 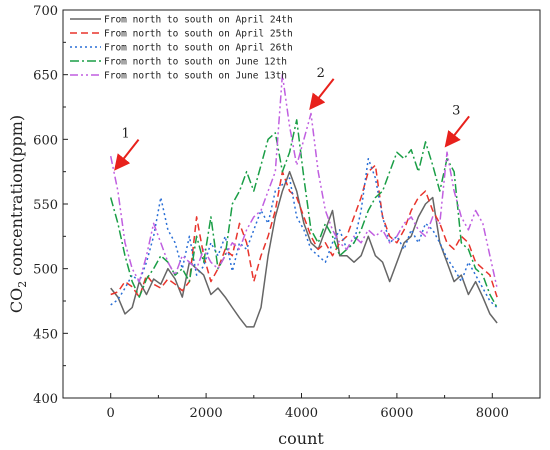 I want to click on annotation-label-1: 1, so click(x=126, y=134).